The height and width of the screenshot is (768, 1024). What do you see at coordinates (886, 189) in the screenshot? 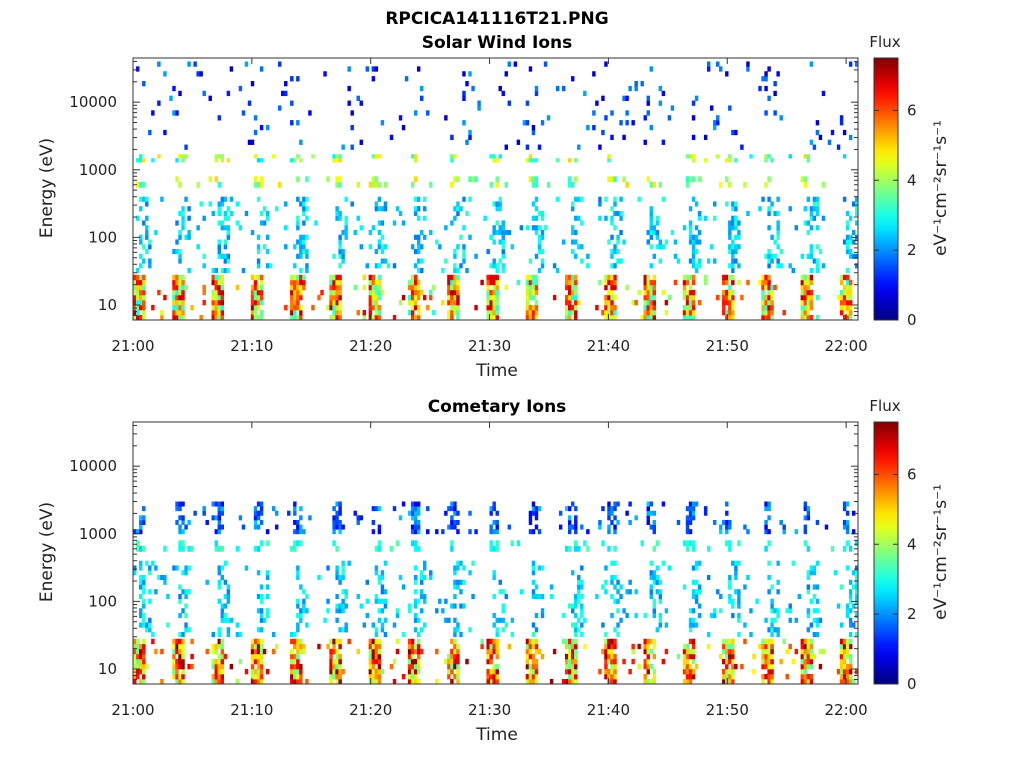
I see `colorbar-scale` at bounding box center [886, 189].